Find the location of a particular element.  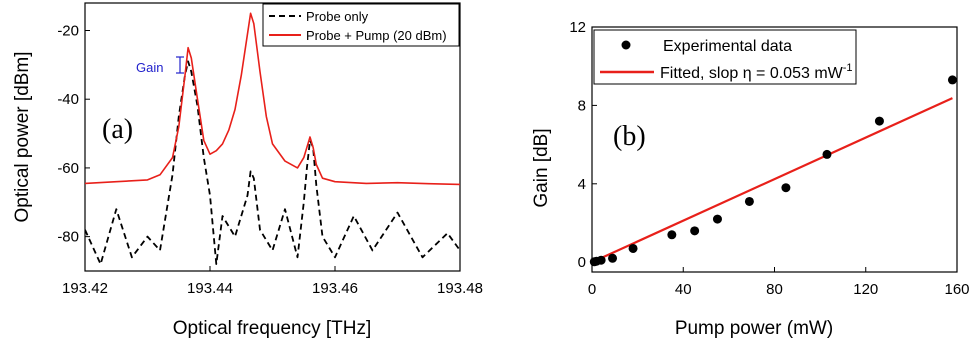

y-tick-label-b: 0 is located at coordinates (582, 262).